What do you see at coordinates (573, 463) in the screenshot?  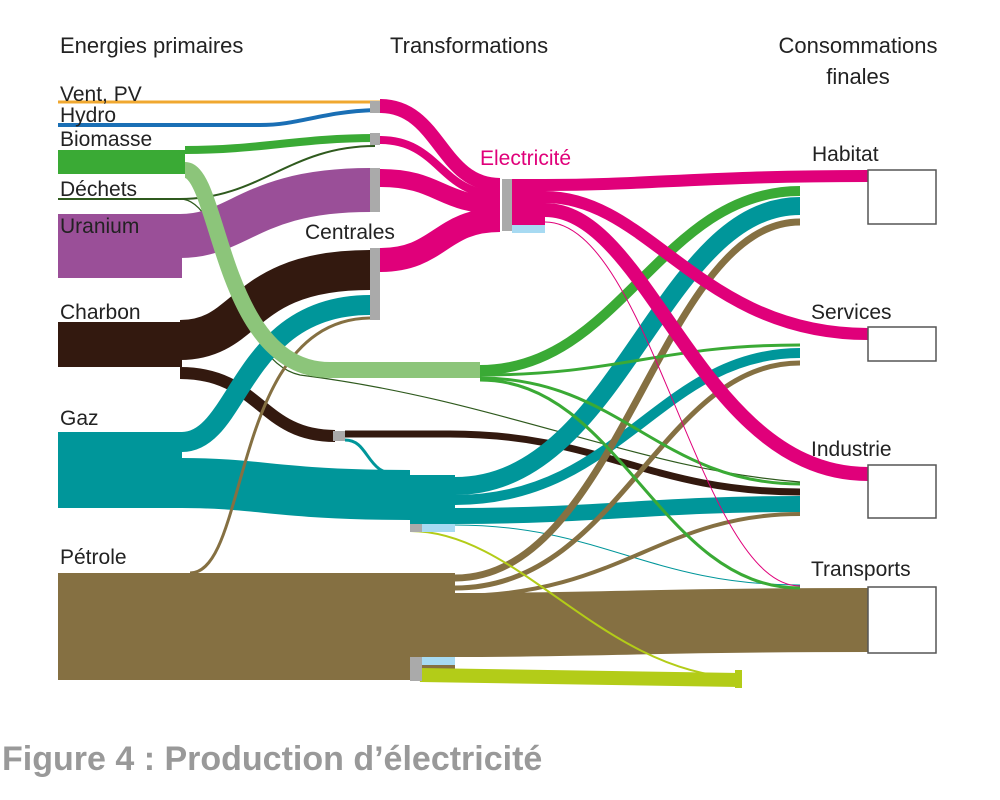 I see `flow-charbon-to-industrie` at bounding box center [573, 463].